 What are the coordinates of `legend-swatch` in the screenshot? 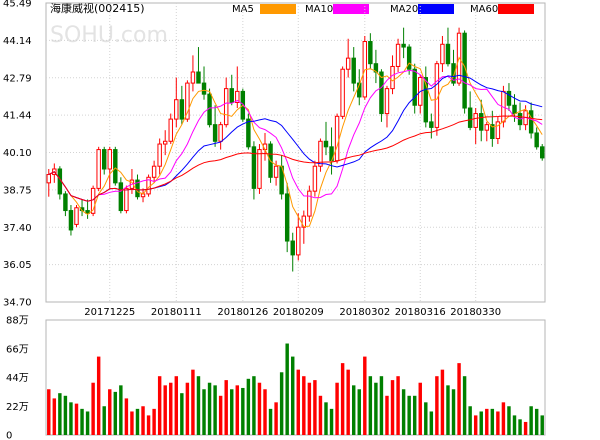 It's located at (516, 9).